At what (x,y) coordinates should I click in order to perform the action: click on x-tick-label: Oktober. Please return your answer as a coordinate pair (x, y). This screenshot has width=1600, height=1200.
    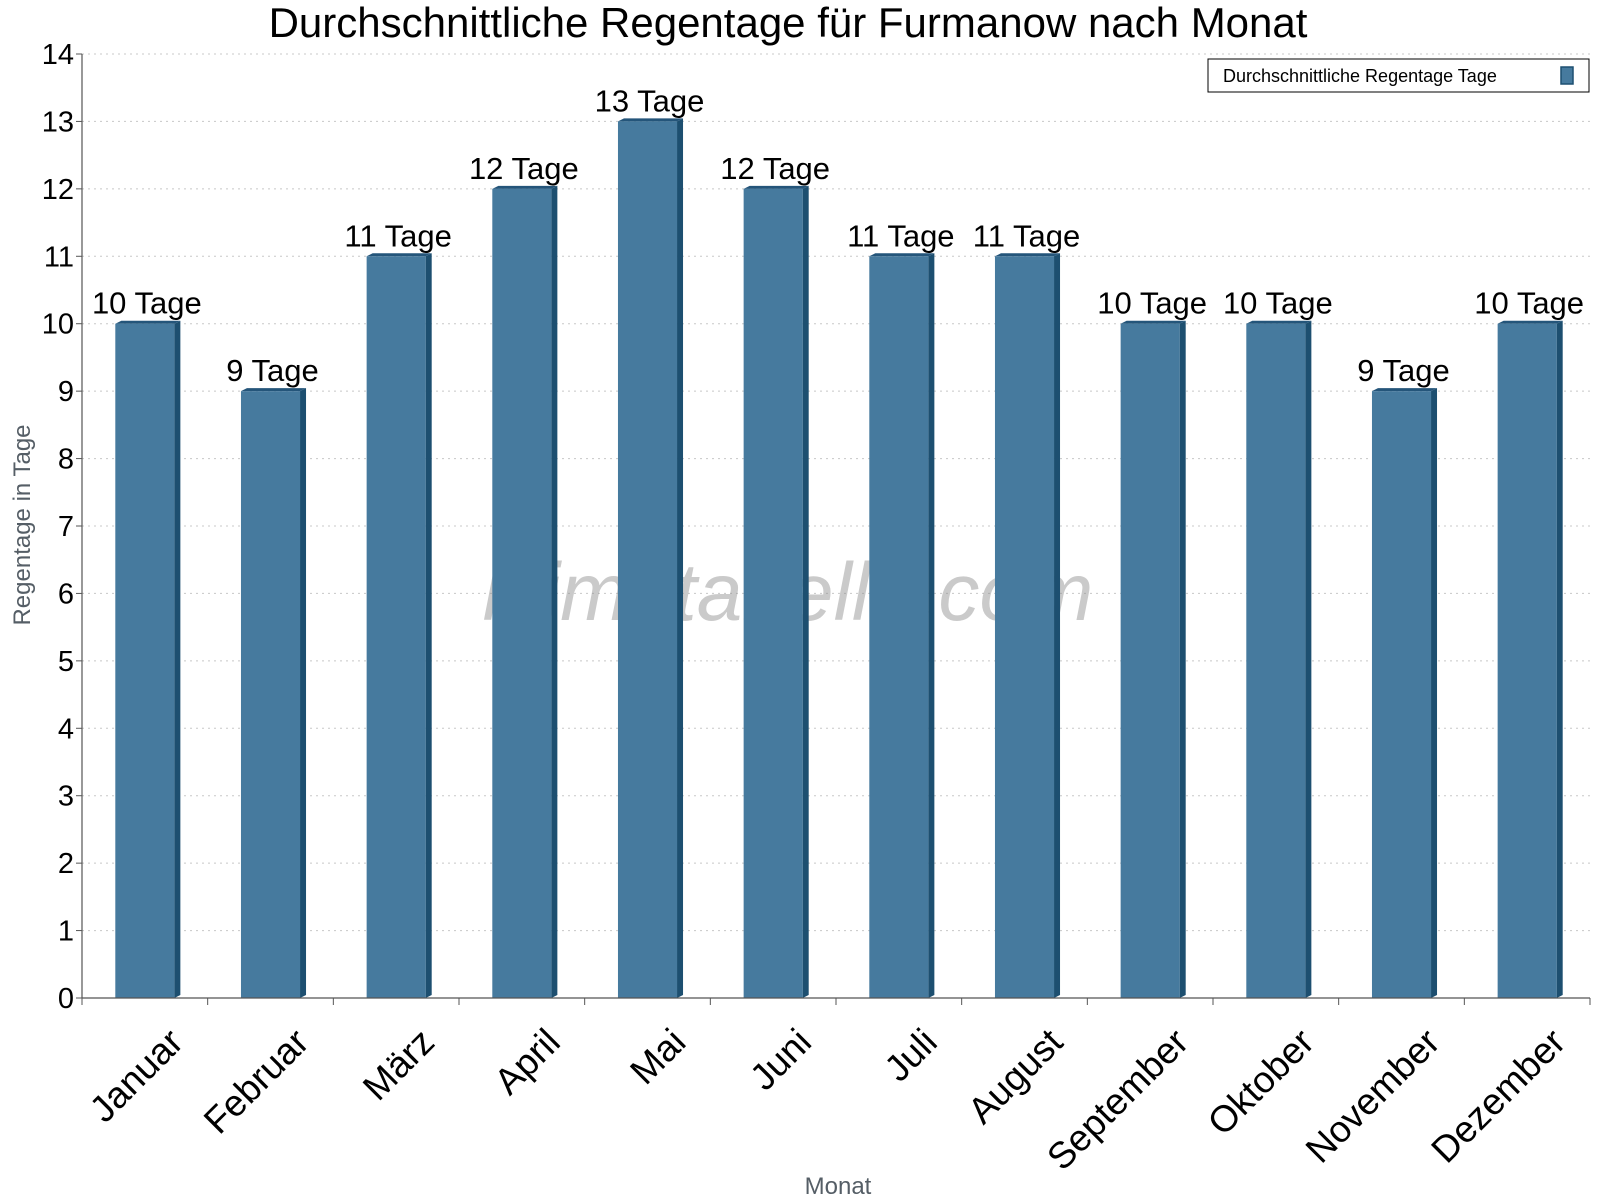
    Looking at the image, I should click on (1261, 1082).